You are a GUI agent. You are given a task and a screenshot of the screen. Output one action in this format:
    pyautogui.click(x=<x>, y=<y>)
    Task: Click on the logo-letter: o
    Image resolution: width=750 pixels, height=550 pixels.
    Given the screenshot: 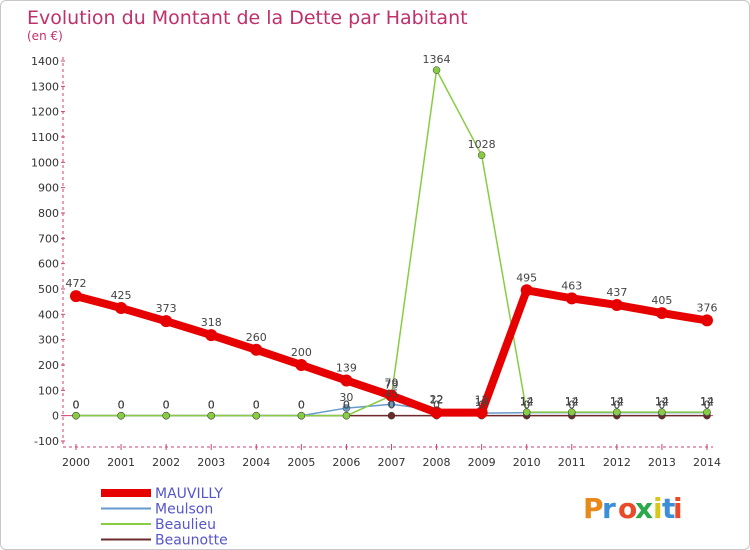 What is the action you would take?
    pyautogui.click(x=627, y=508)
    